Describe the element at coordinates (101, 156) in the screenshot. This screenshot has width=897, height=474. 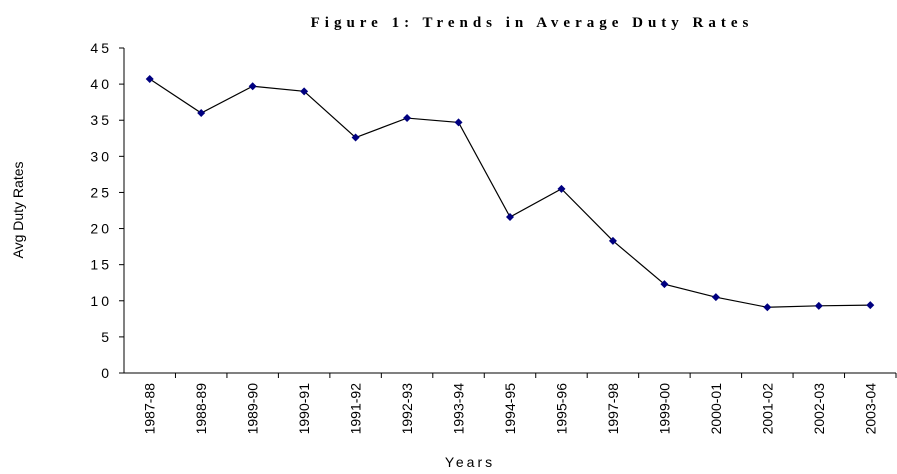
I see `y-tick-label: 30` at that location.